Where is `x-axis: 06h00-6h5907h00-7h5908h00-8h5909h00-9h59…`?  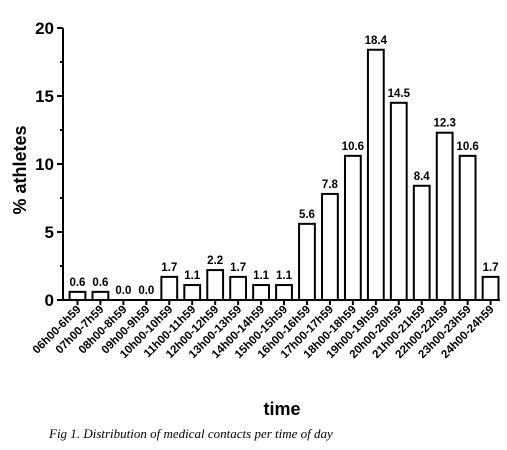
x-axis: 06h00-6h5907h00-7h5908h00-8h5909h00-9h59… is located at coordinates (265, 330).